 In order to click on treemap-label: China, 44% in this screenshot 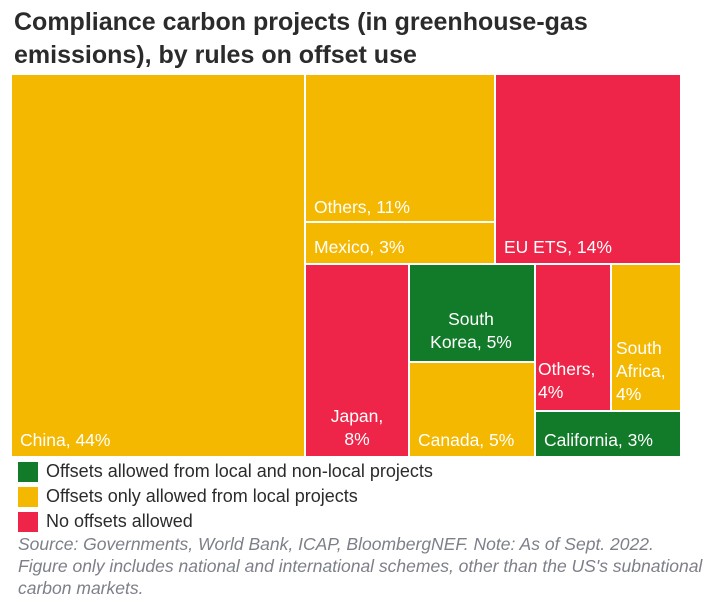, I will do `click(65, 440)`.